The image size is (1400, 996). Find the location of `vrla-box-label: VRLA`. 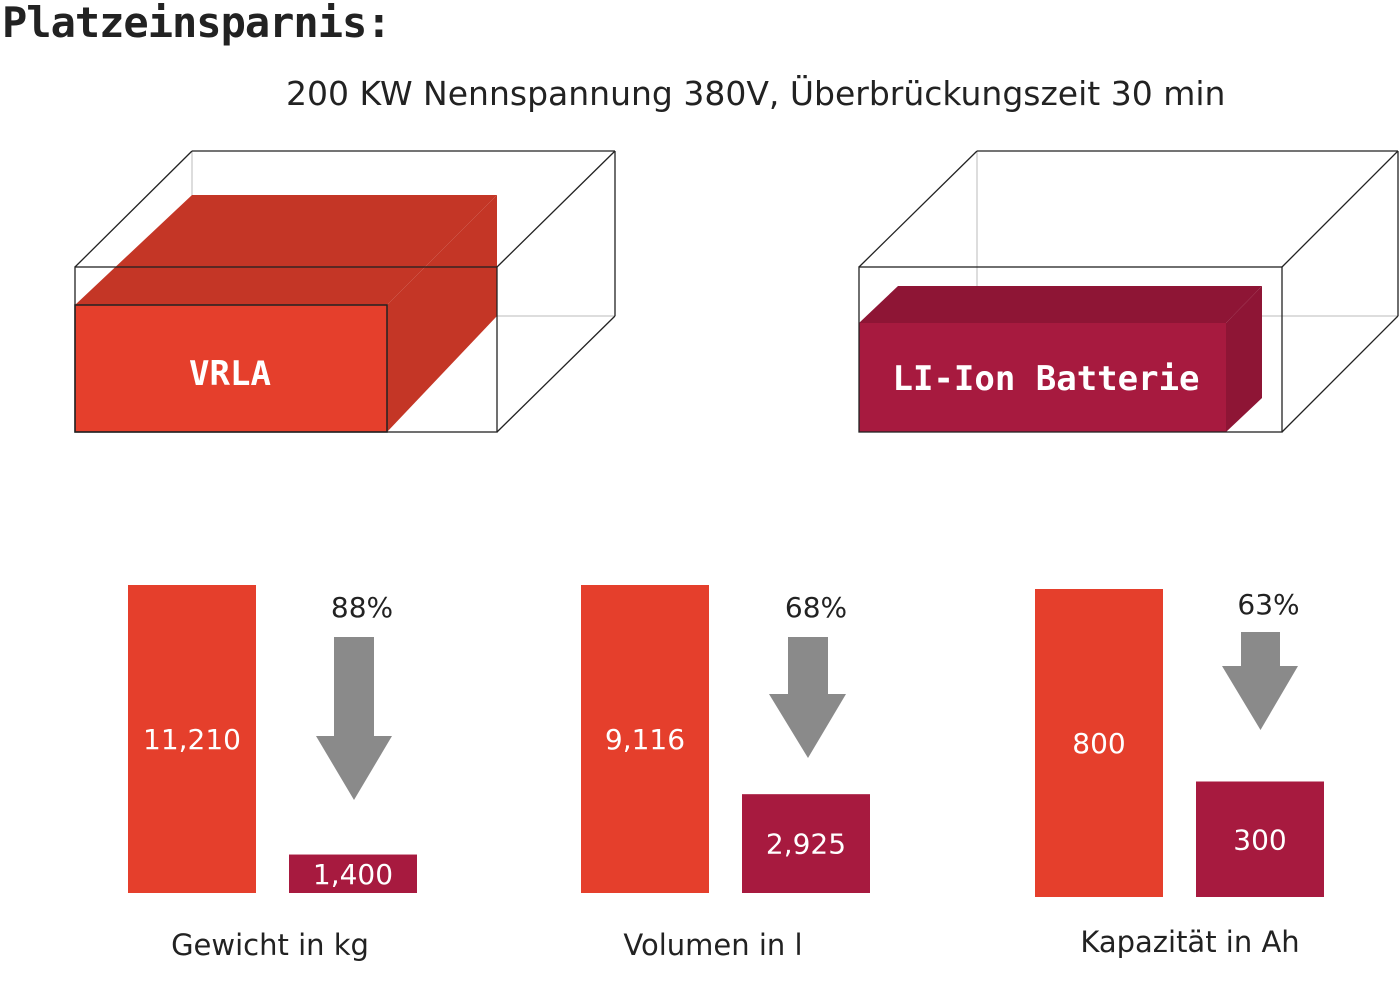

vrla-box-label: VRLA is located at coordinates (230, 374).